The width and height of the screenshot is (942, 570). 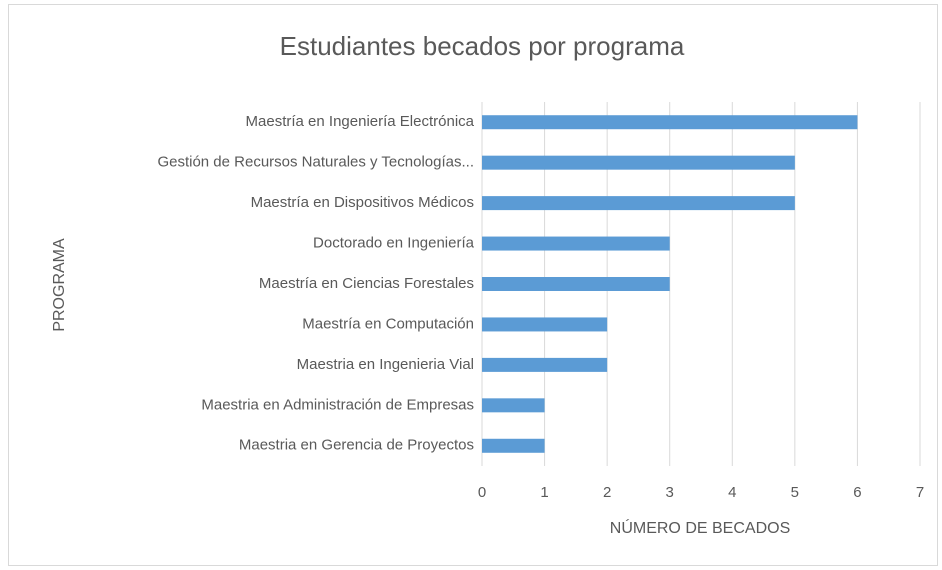 What do you see at coordinates (394, 243) in the screenshot?
I see `y-tick-label: Doctorado en Ingeniería` at bounding box center [394, 243].